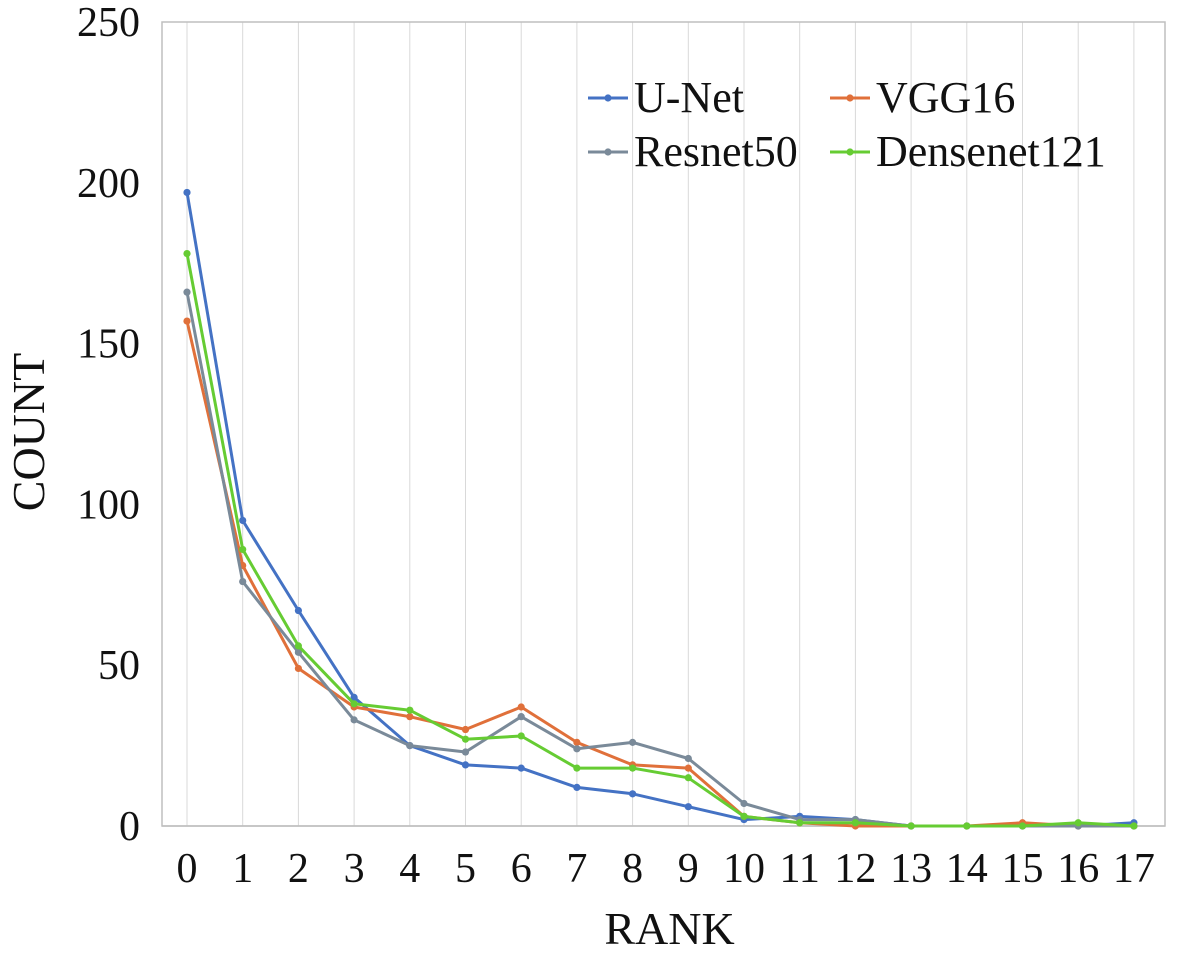  What do you see at coordinates (847, 124) in the screenshot?
I see `legend: U-Net VGG16 Resnet50 Densenet121` at bounding box center [847, 124].